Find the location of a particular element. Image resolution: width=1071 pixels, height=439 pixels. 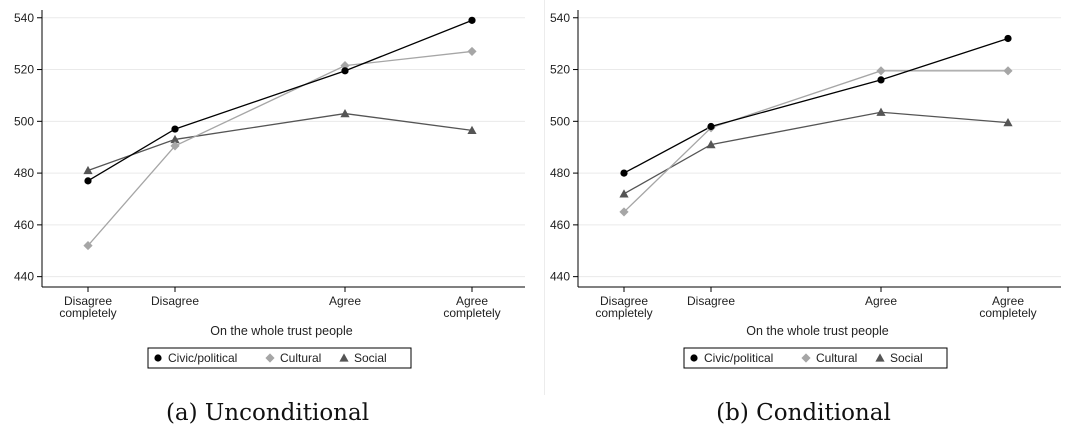

caption-unconditional: (a) Unconditional is located at coordinates (267, 413).